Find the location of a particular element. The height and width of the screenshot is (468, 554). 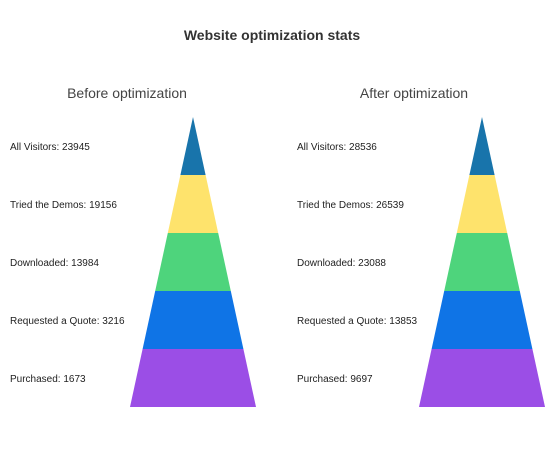

stage-label-after-2: Tried the Demos: 26539 is located at coordinates (350, 205).